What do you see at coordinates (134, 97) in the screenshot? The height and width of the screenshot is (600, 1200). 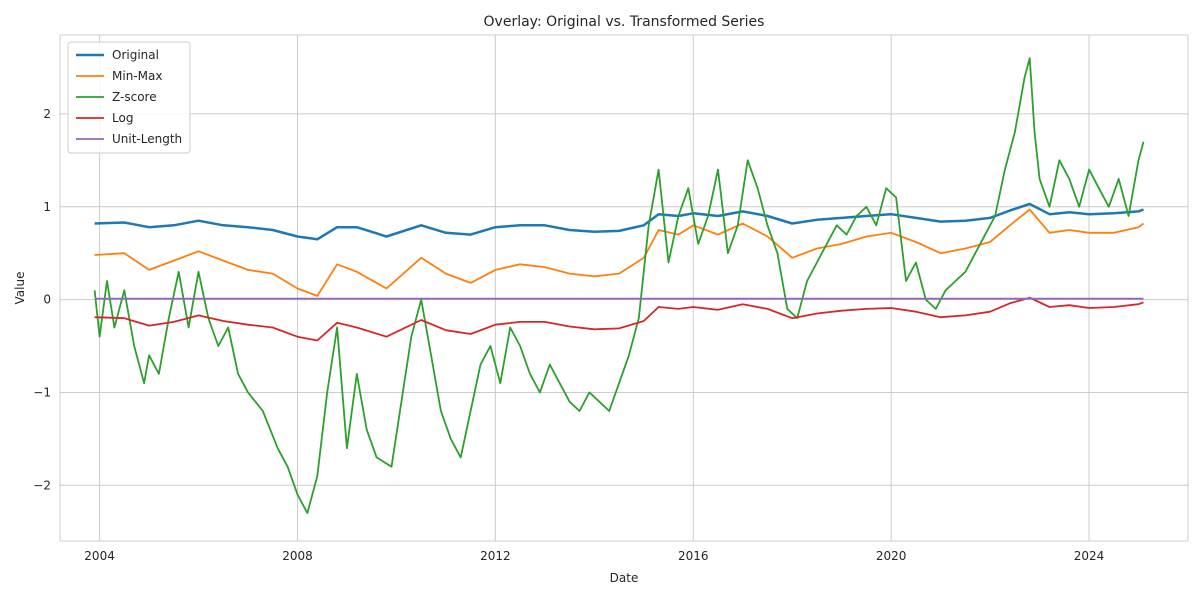 I see `legend-label: Z-score` at bounding box center [134, 97].